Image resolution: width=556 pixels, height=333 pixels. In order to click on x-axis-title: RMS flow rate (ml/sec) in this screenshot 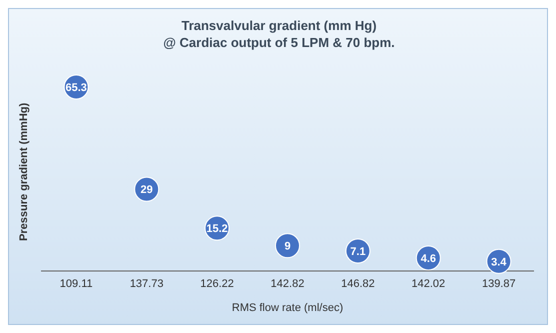, I will do `click(288, 308)`.